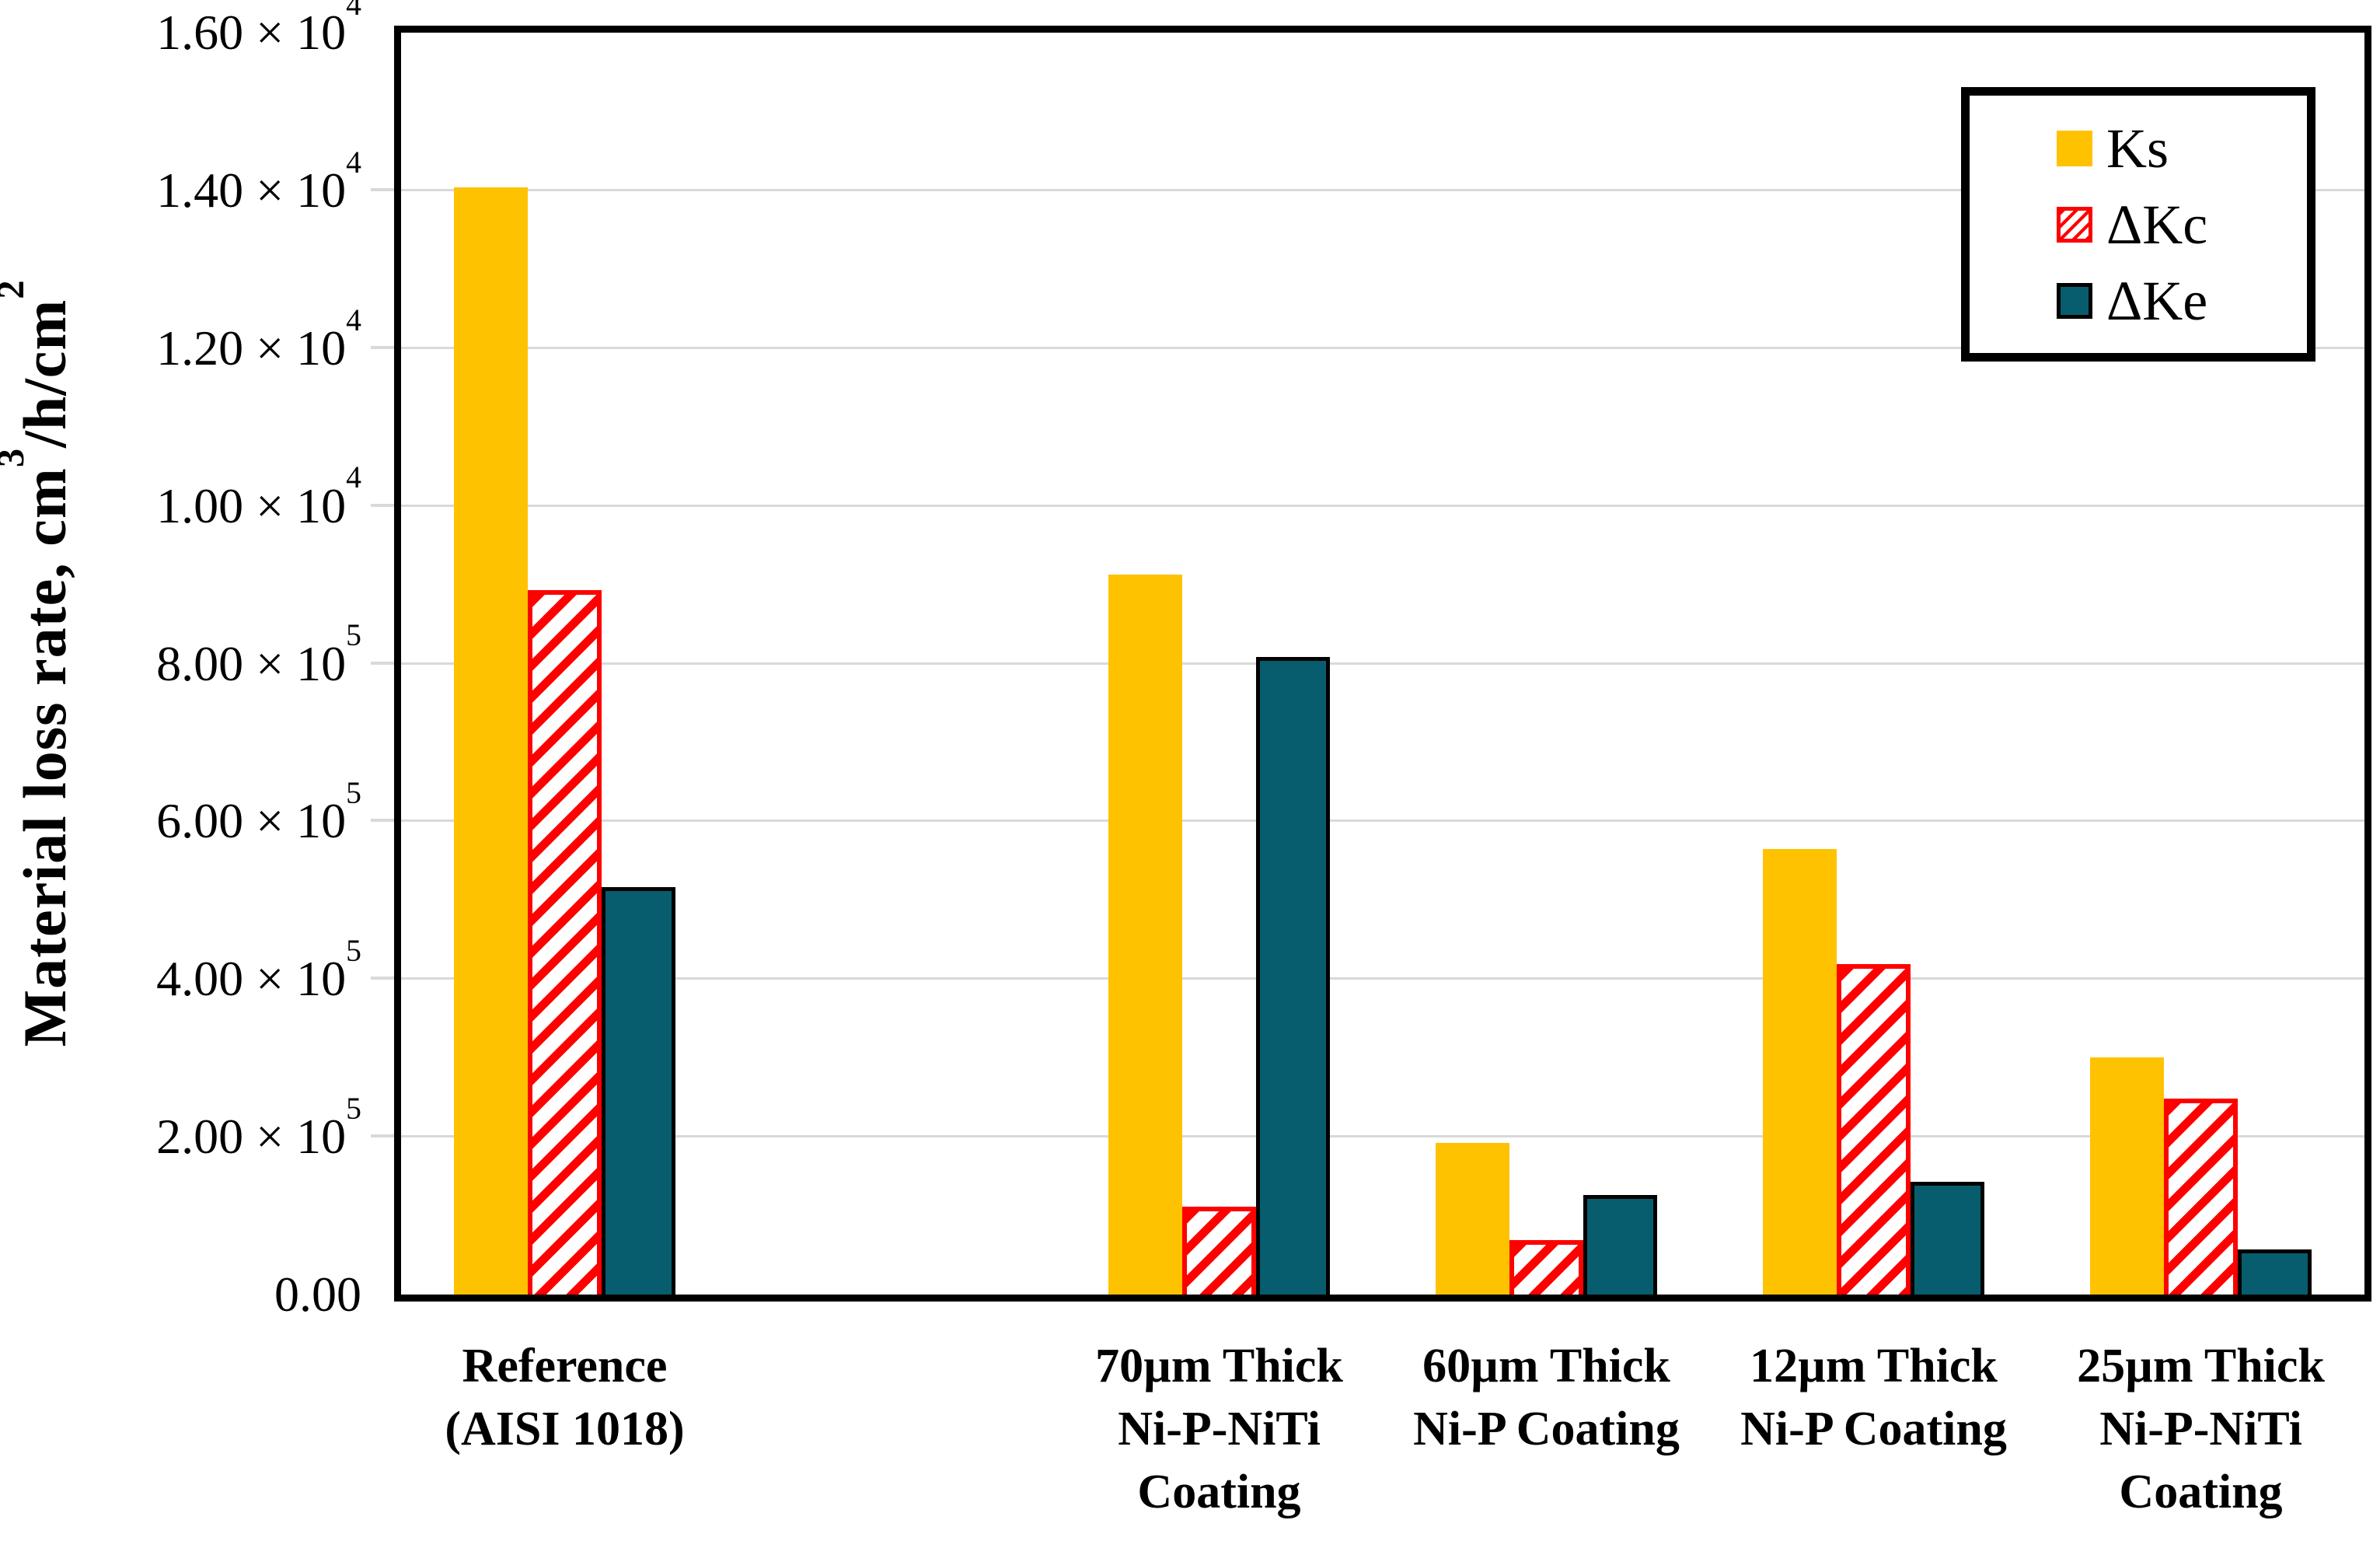 This screenshot has width=2380, height=1541. What do you see at coordinates (1382, 1137) in the screenshot?
I see `gridline-y-2000` at bounding box center [1382, 1137].